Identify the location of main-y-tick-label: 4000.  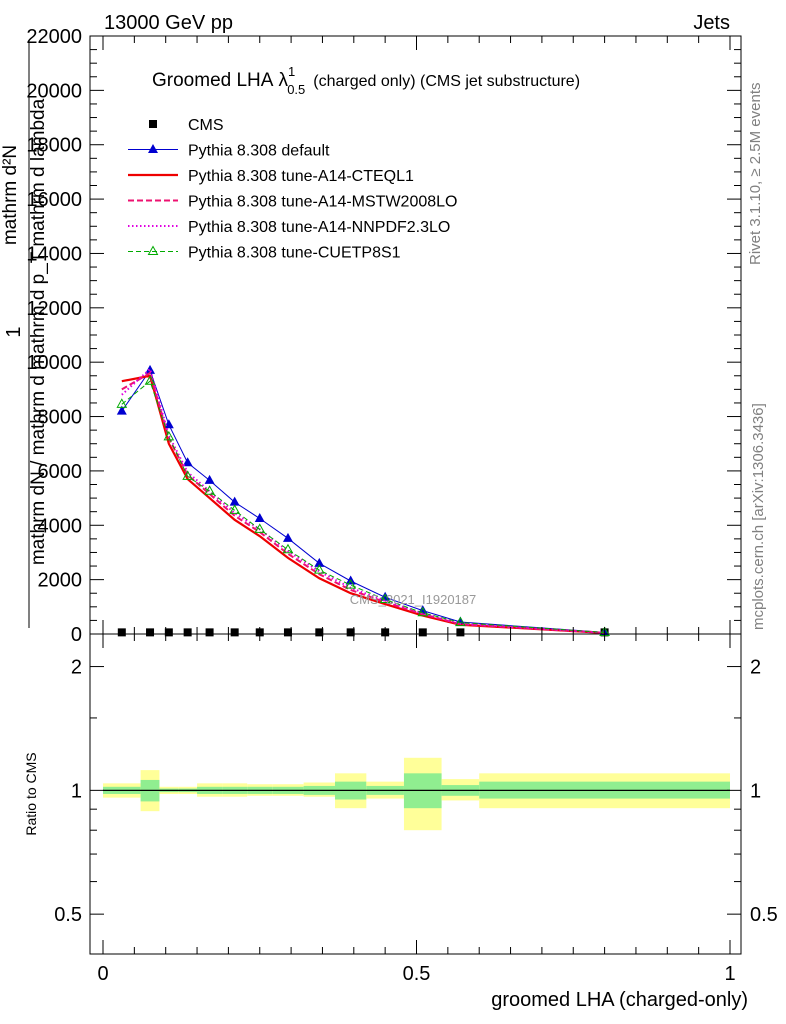
(60, 526).